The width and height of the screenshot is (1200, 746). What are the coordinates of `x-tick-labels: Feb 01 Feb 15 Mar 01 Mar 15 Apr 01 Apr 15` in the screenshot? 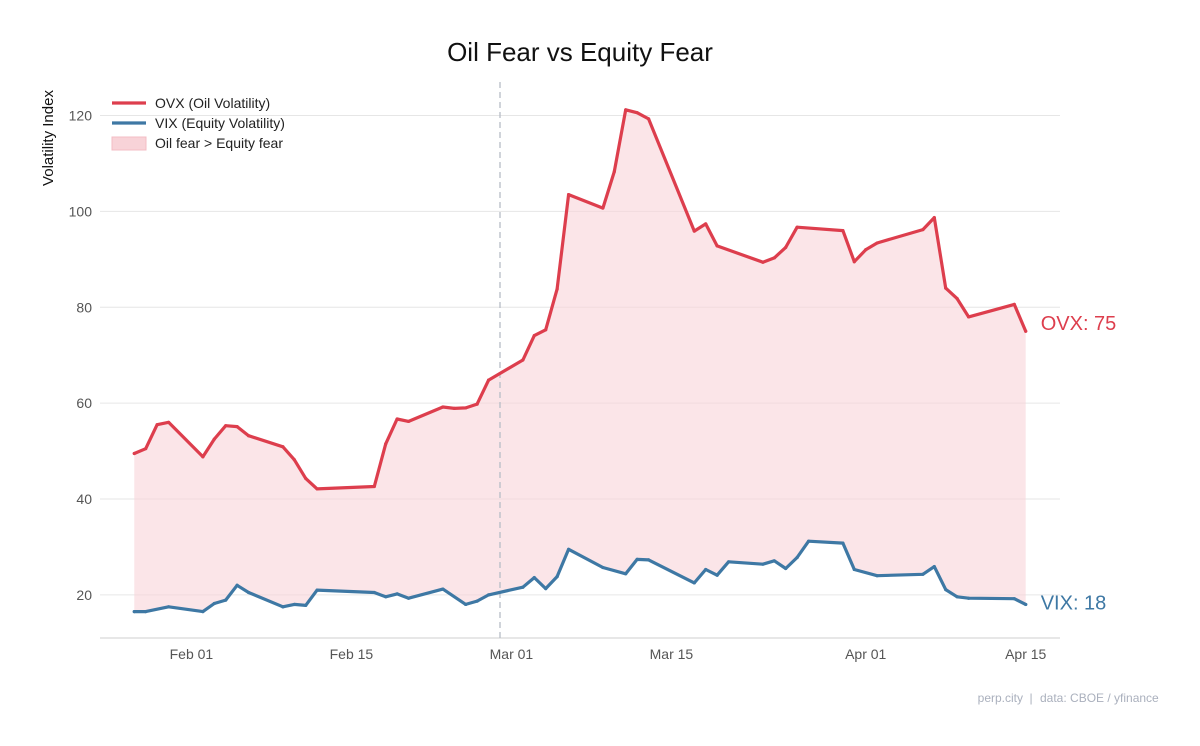 It's located at (608, 654).